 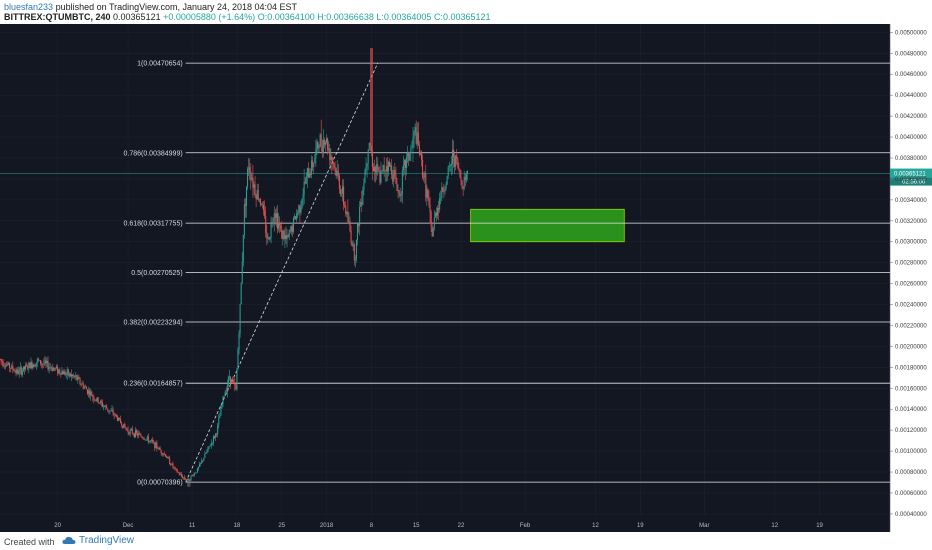 I want to click on price-tick-label: 0.00400000, so click(x=911, y=138).